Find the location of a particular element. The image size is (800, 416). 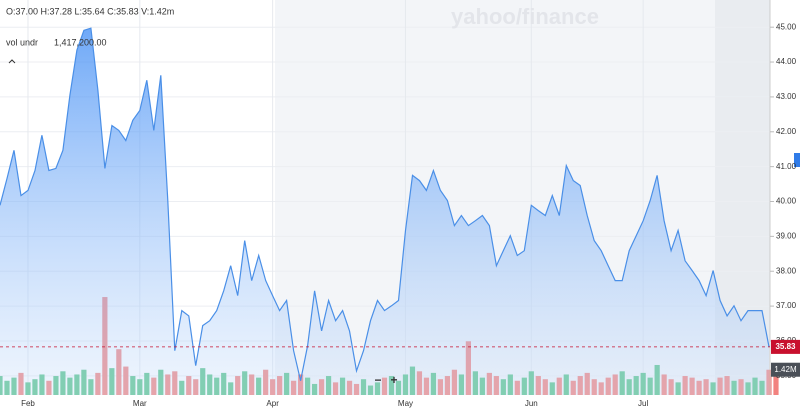

y-tick-label: 44.00 is located at coordinates (786, 61).